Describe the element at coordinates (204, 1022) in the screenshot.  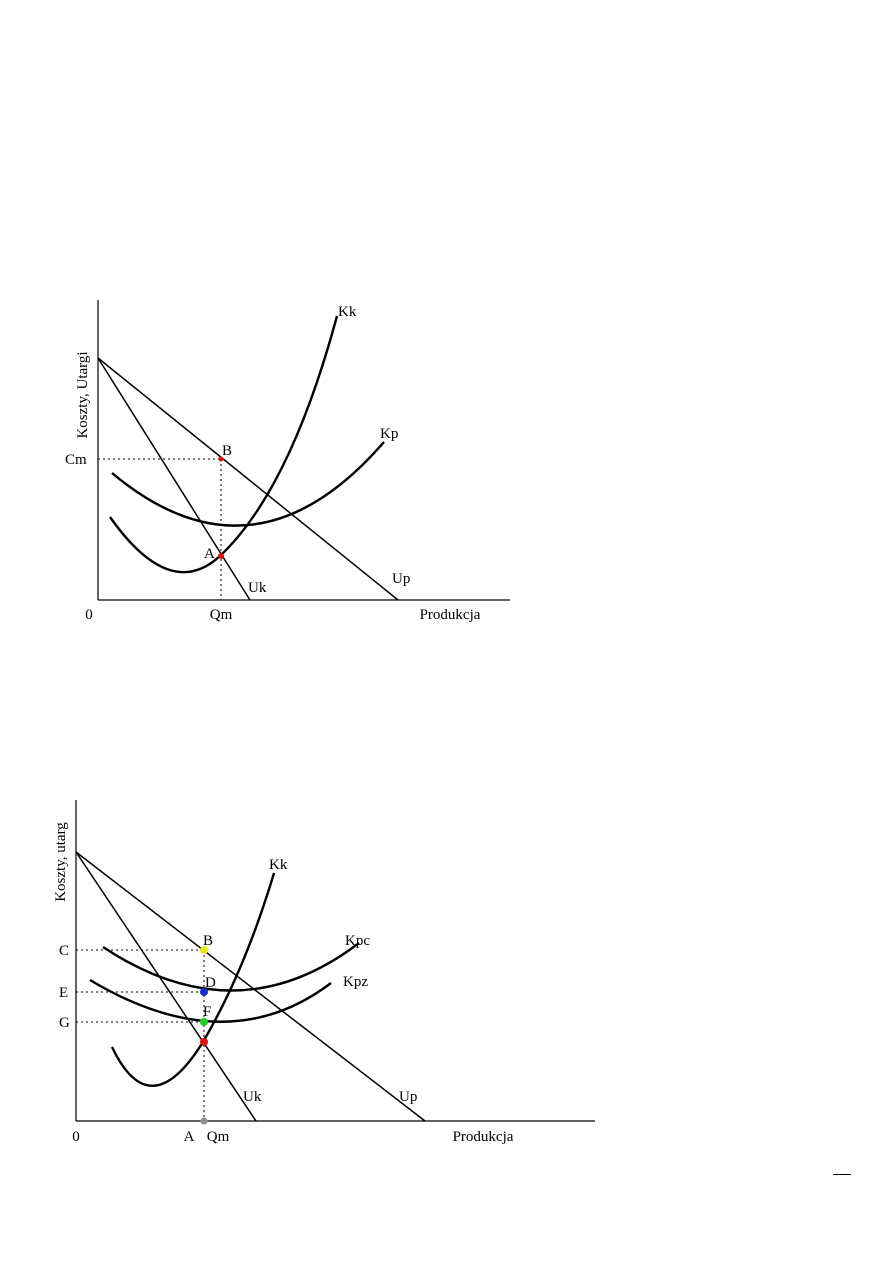
I see `point-f-marker` at that location.